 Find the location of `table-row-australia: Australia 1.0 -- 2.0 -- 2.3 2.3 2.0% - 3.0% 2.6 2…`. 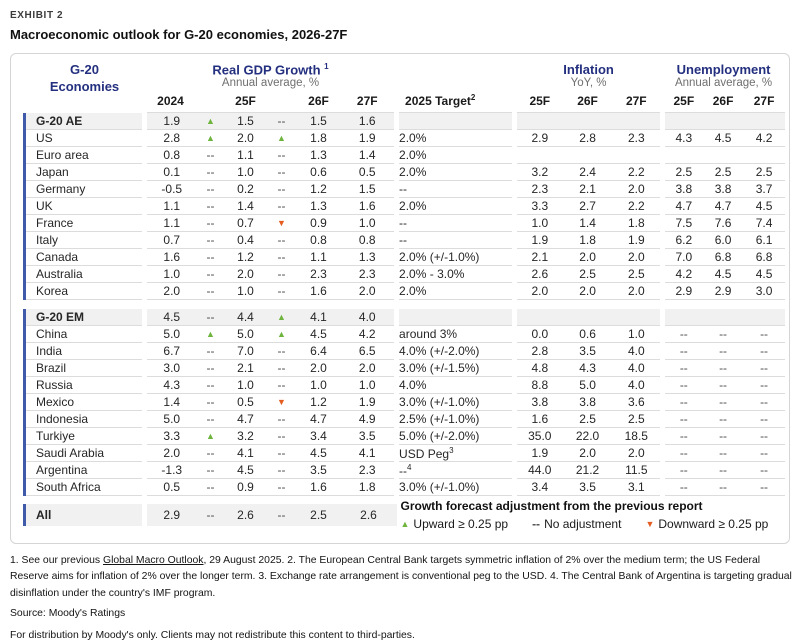

table-row-australia: Australia 1.0 -- 2.0 -- 2.3 2.3 2.0% - 3.0% 2.6 2… is located at coordinates (404, 274).